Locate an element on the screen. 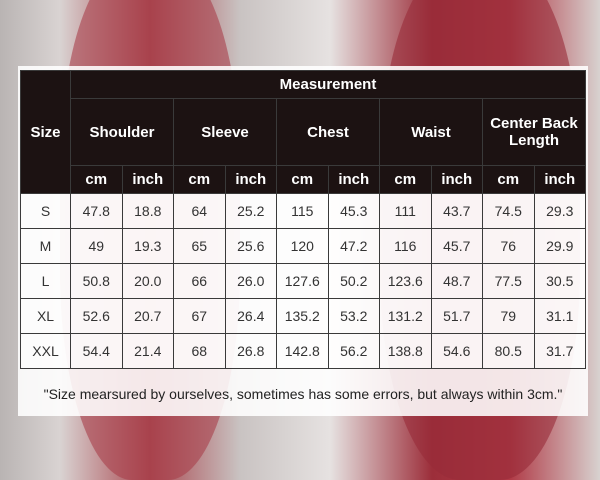 This screenshot has width=600, height=480. value-cell: 67 is located at coordinates (199, 316).